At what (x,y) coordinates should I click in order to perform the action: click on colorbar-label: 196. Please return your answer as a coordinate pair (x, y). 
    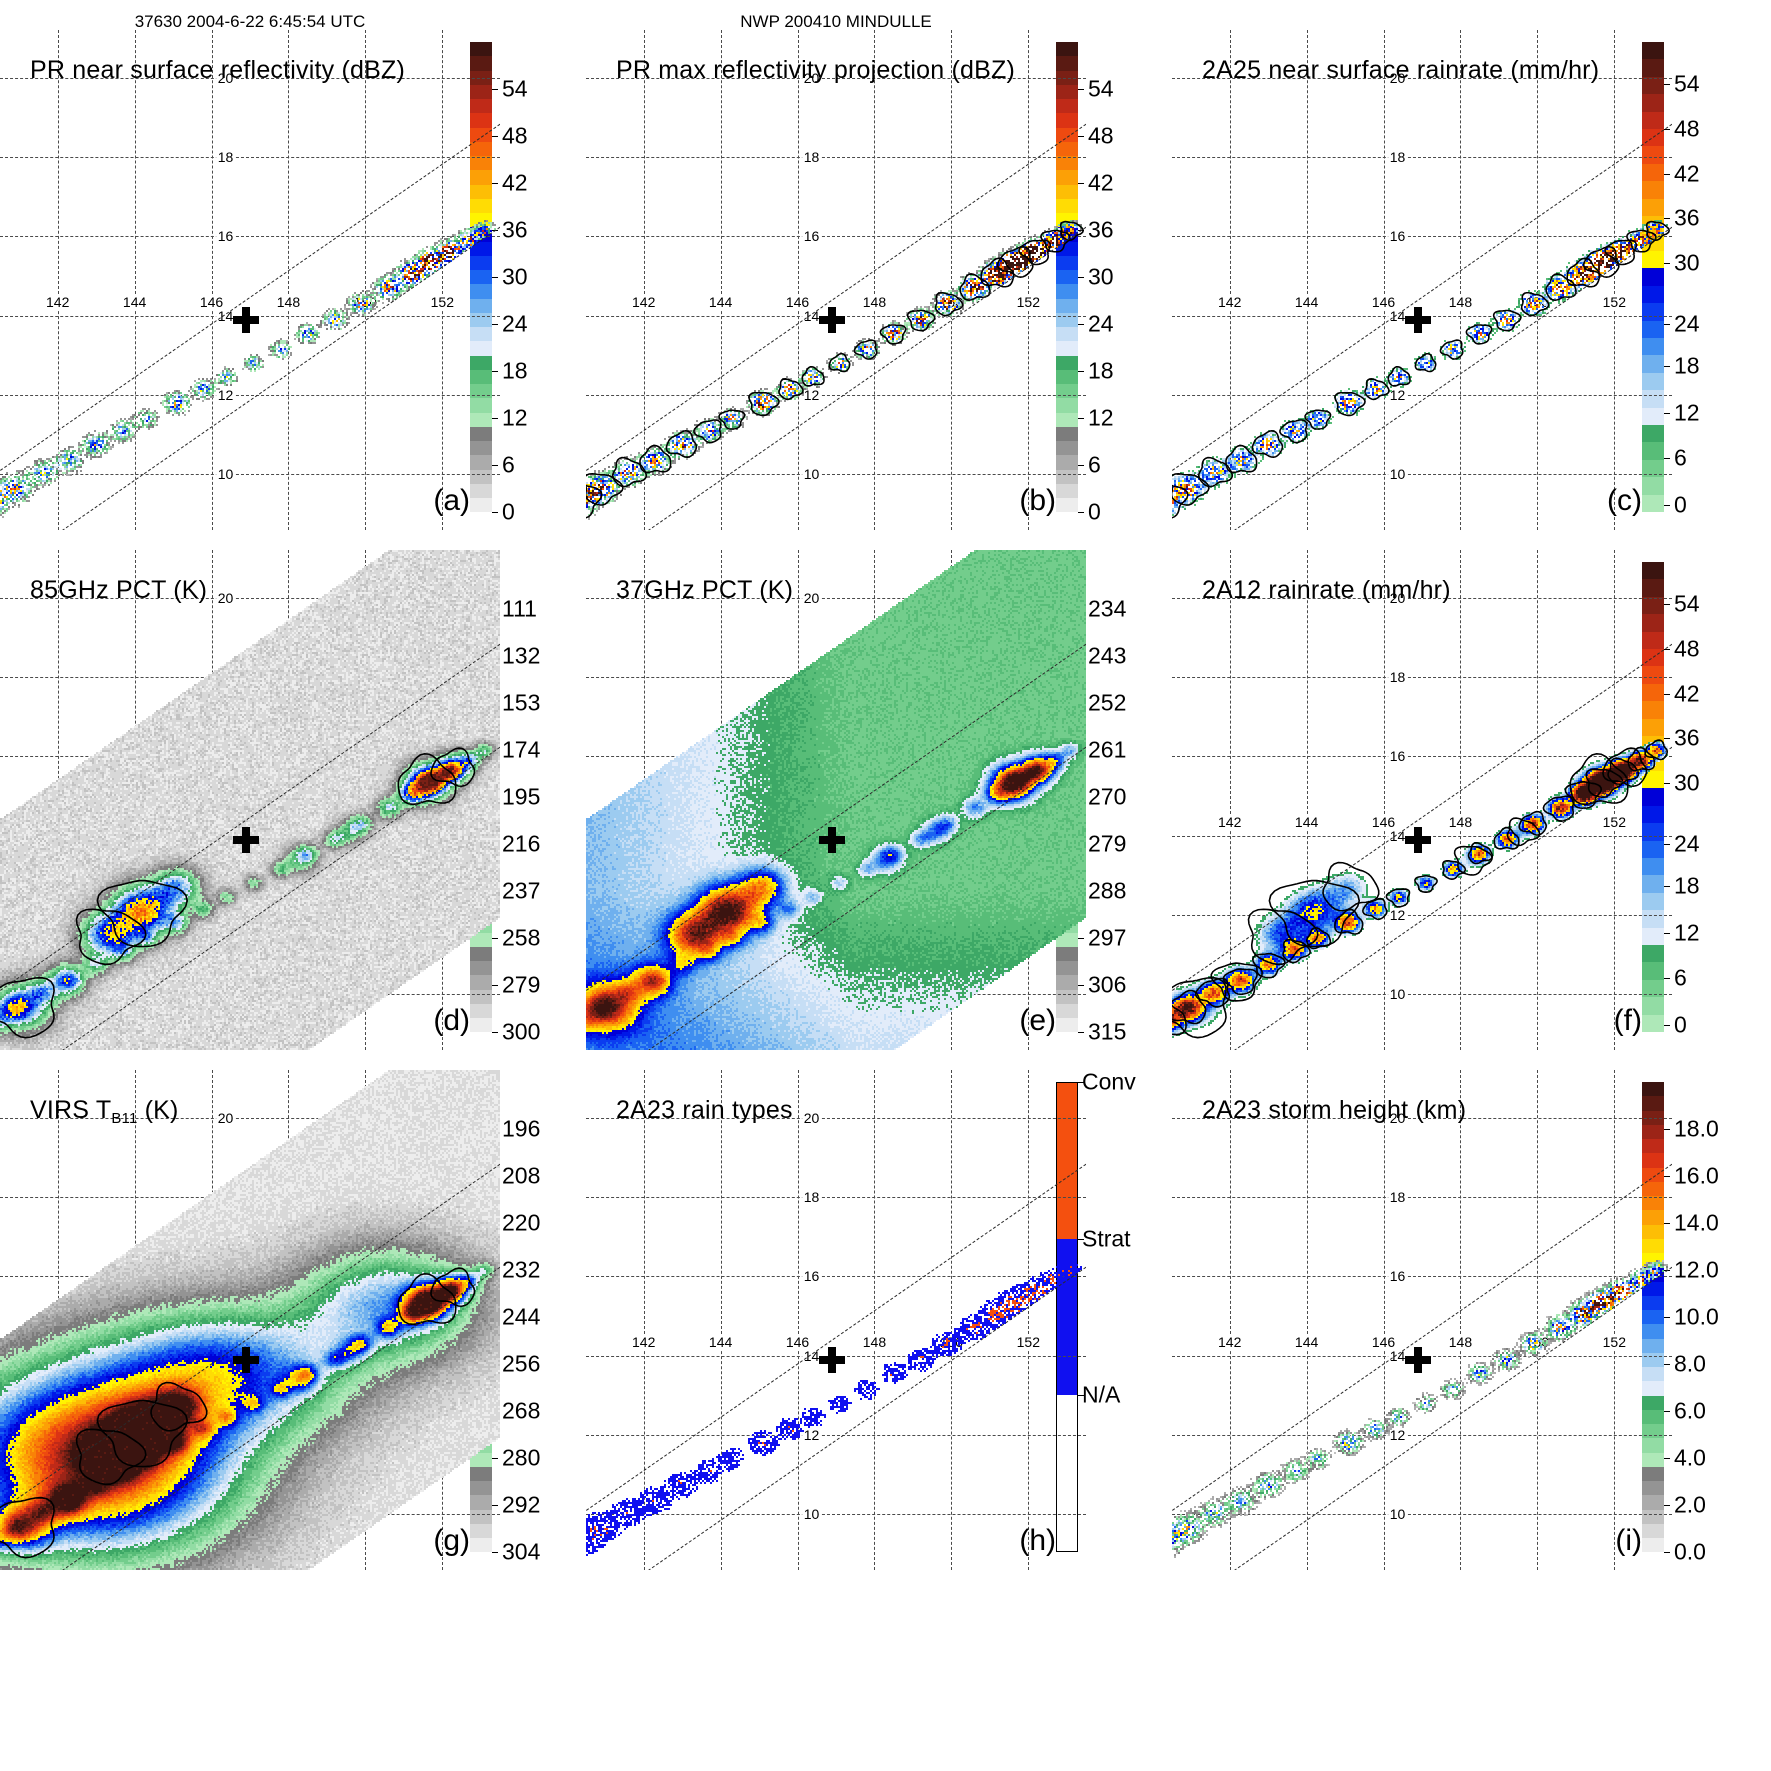
    Looking at the image, I should click on (521, 1128).